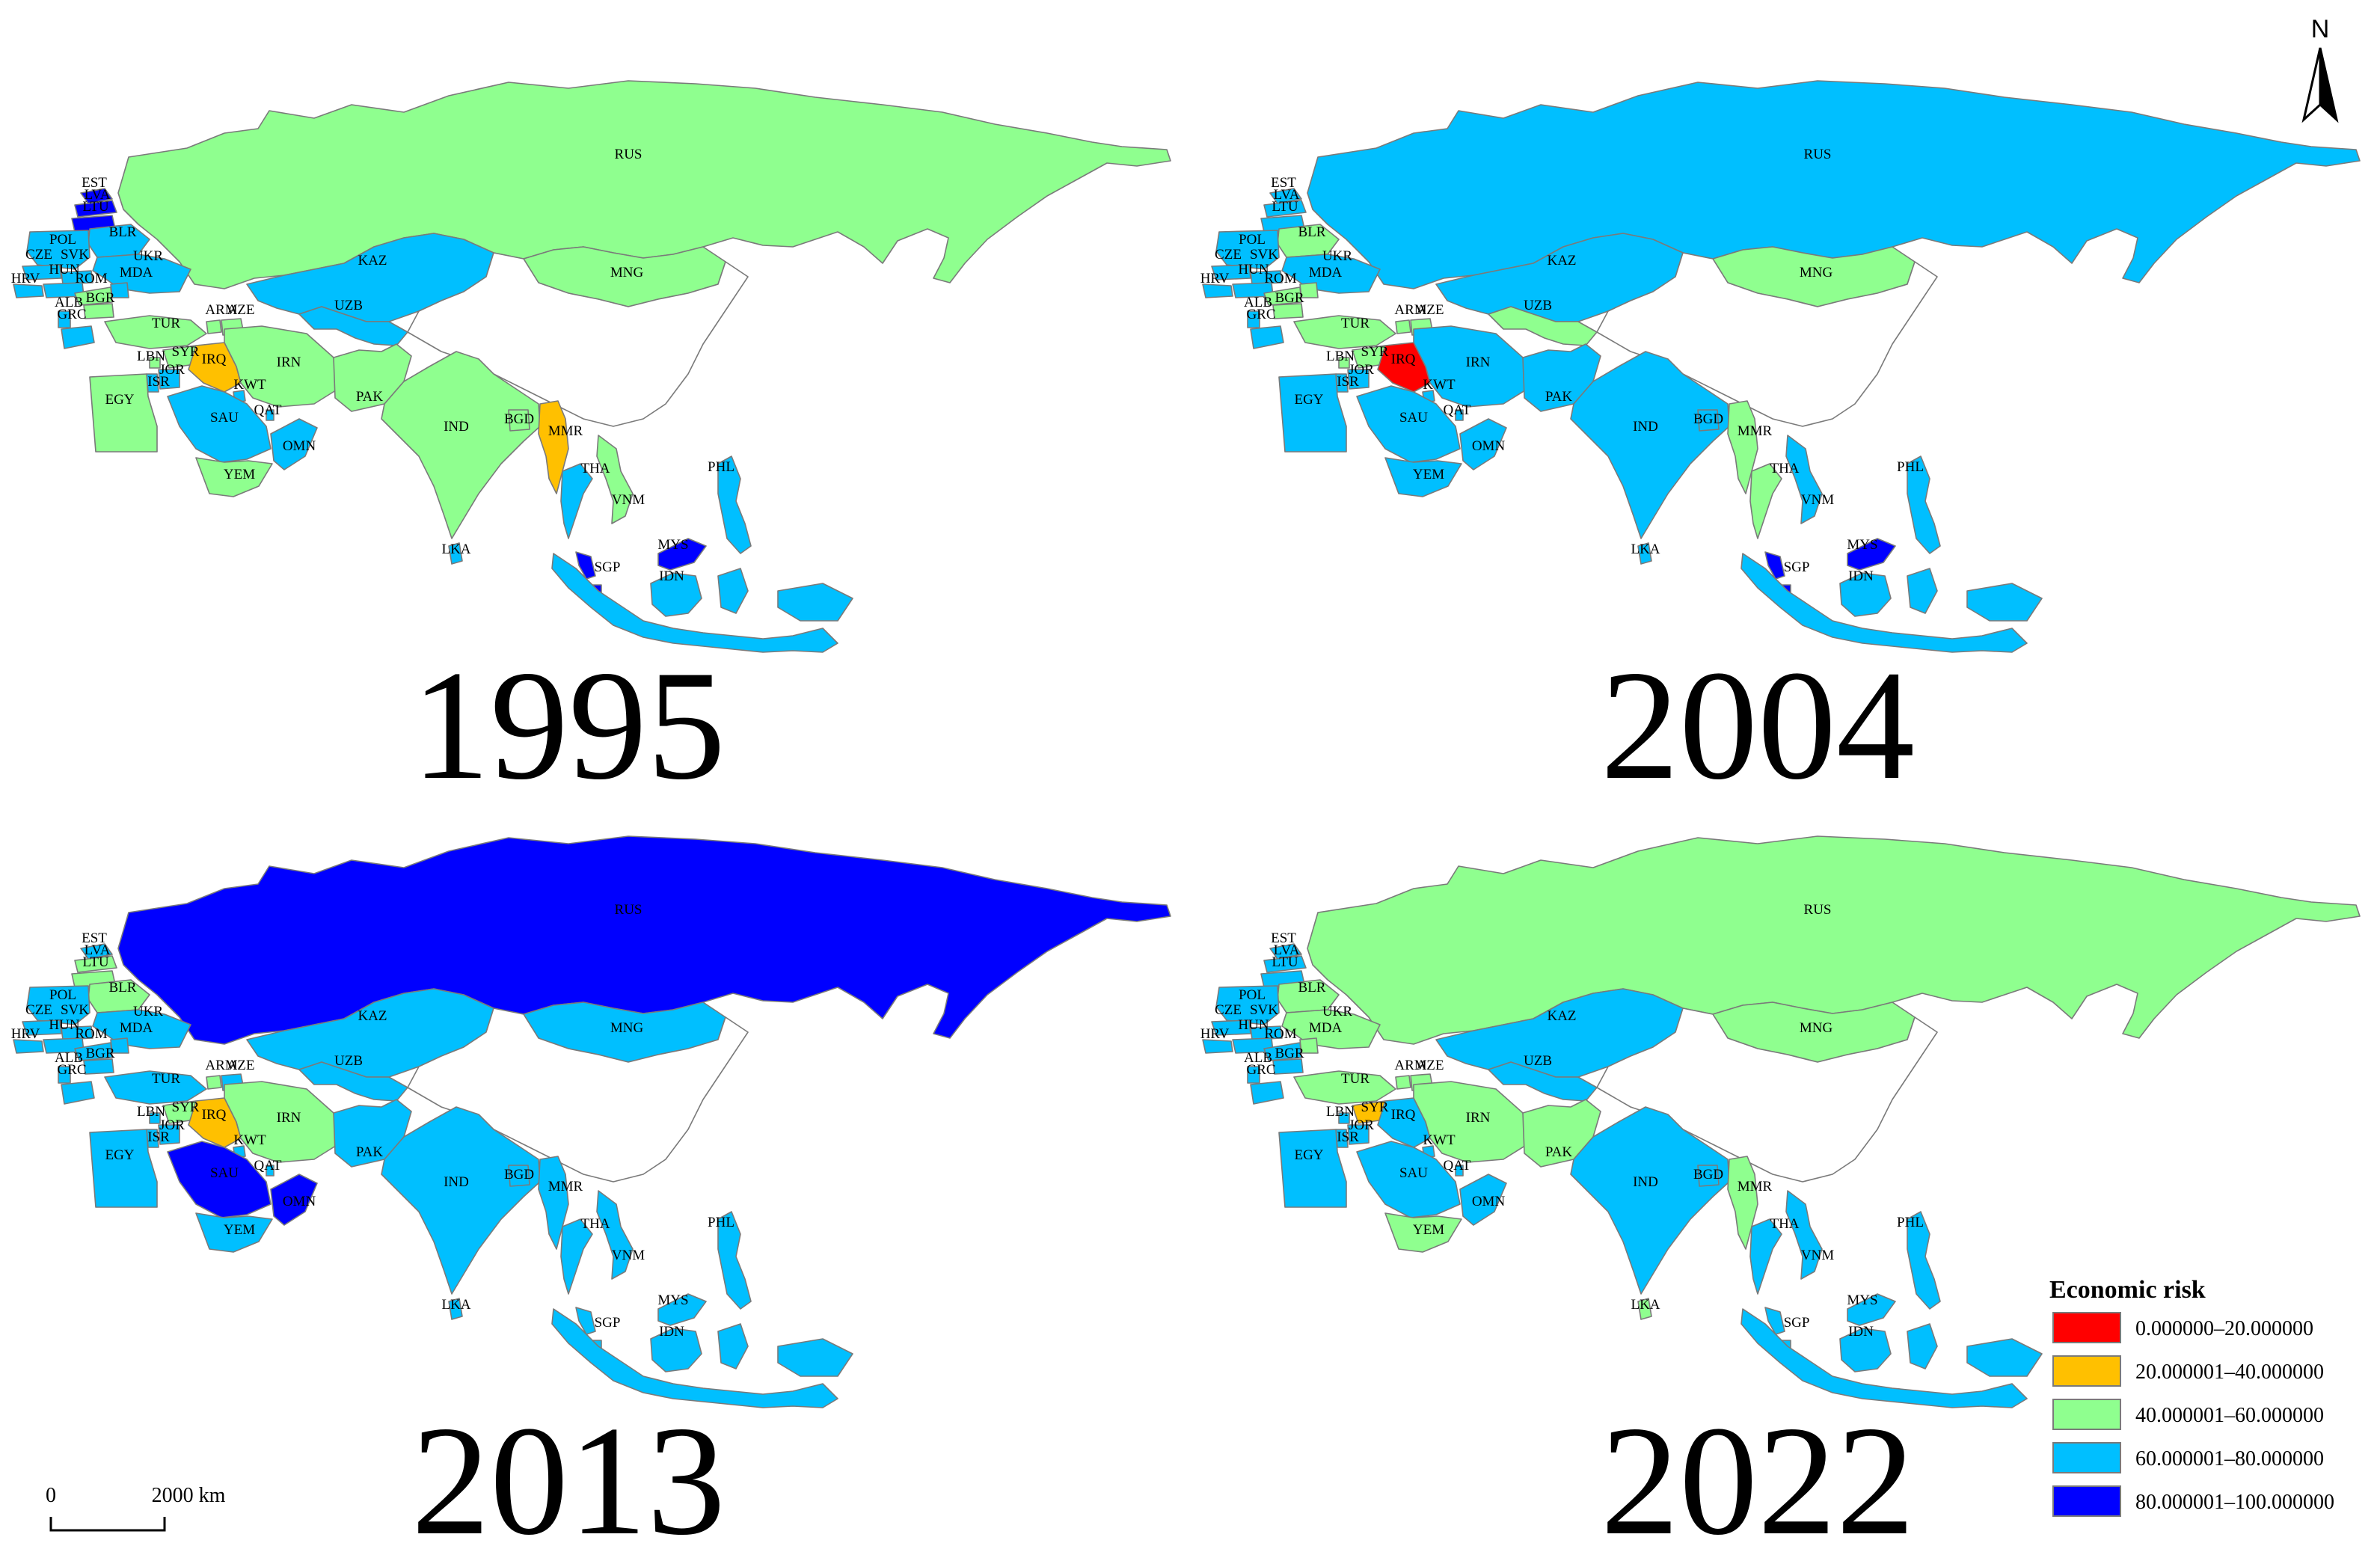 This screenshot has height=1552, width=2380. I want to click on legend-title: Economic risk, so click(2127, 1290).